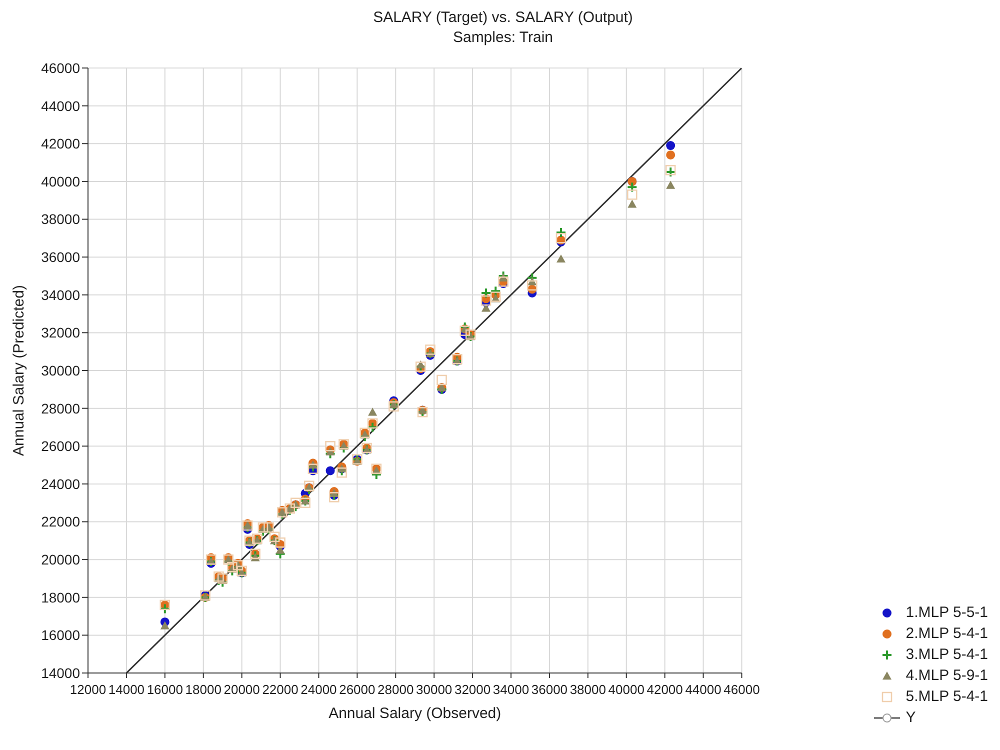  Describe the element at coordinates (60, 219) in the screenshot. I see `y-tick-label: 38000` at that location.